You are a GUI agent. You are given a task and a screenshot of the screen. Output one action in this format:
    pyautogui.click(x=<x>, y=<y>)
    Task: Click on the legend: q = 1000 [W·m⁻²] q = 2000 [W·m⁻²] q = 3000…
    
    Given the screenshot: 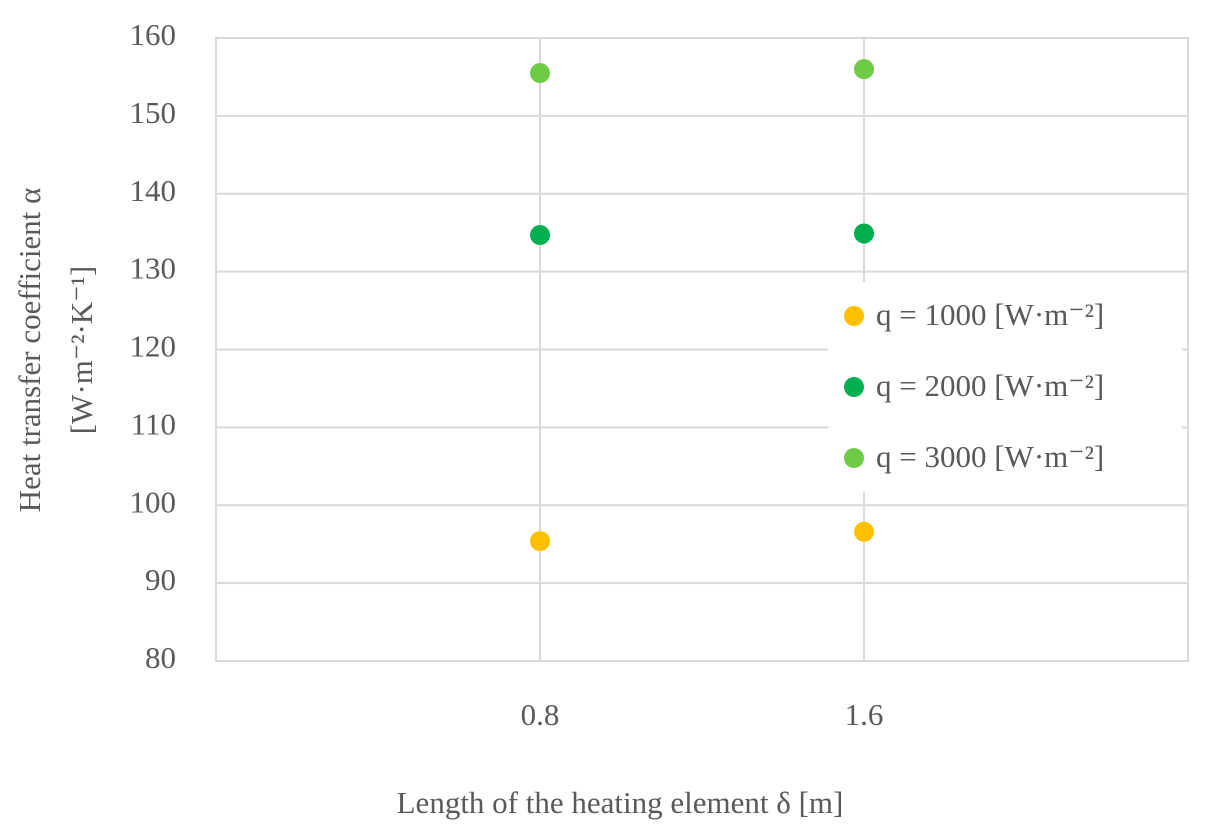 What is the action you would take?
    pyautogui.click(x=1005, y=387)
    